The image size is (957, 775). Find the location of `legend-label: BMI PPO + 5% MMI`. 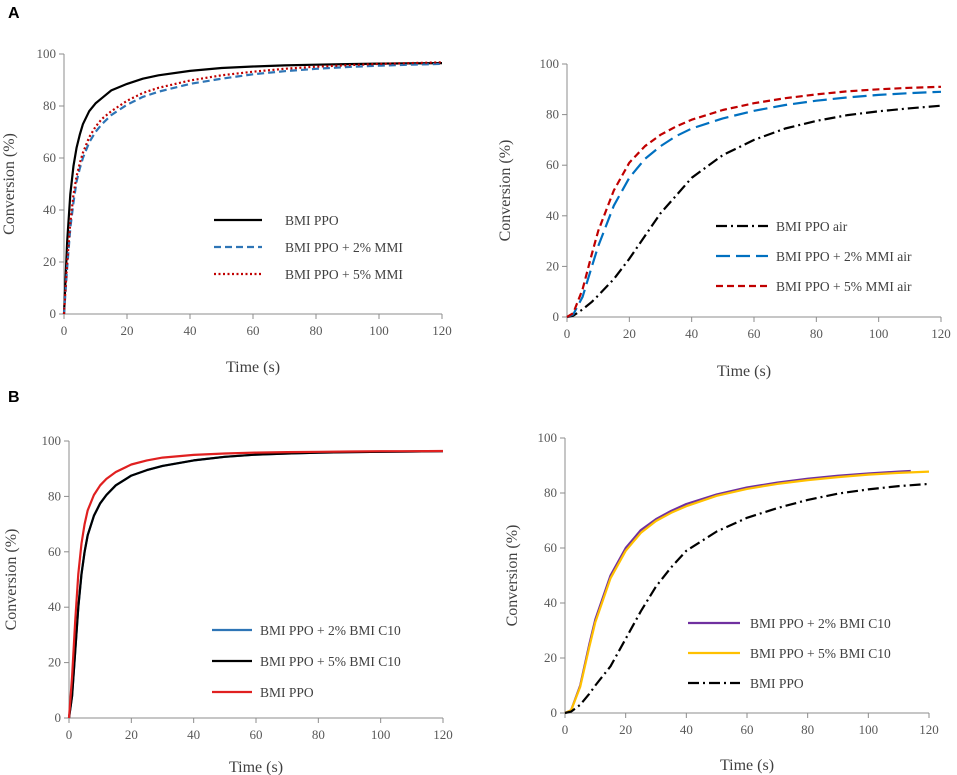

legend-label: BMI PPO + 5% MMI is located at coordinates (344, 274).